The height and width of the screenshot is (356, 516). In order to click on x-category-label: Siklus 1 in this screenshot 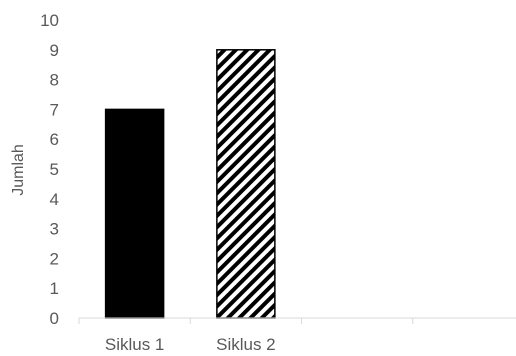, I will do `click(135, 344)`.